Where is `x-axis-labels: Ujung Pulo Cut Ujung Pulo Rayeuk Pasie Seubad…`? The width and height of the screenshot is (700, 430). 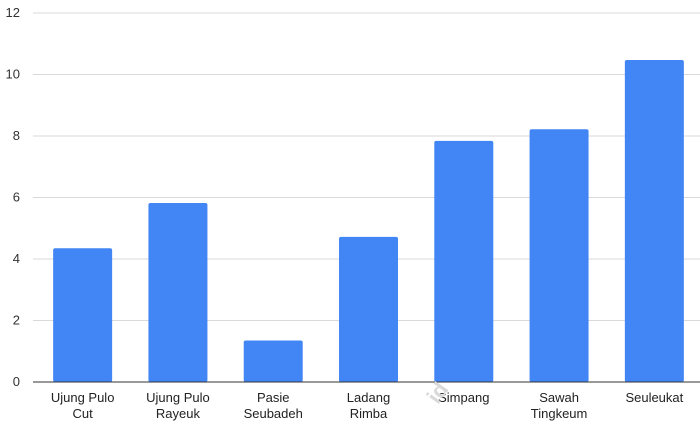
x-axis-labels: Ujung Pulo Cut Ujung Pulo Rayeuk Pasie Seubad… is located at coordinates (367, 405).